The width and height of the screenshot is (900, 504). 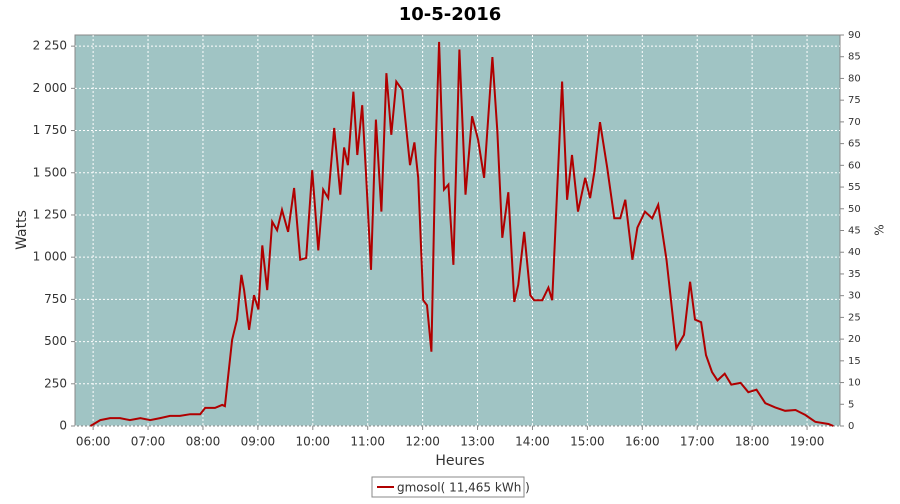 What do you see at coordinates (854, 122) in the screenshot?
I see `y2-tick-label: 70` at bounding box center [854, 122].